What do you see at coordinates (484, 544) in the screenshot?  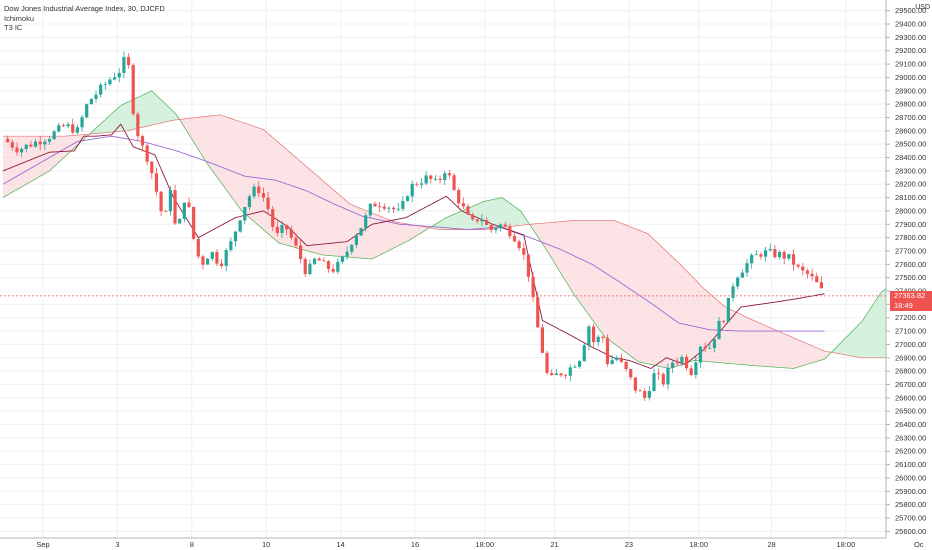 I see `time-tick-label: 18:00` at bounding box center [484, 544].